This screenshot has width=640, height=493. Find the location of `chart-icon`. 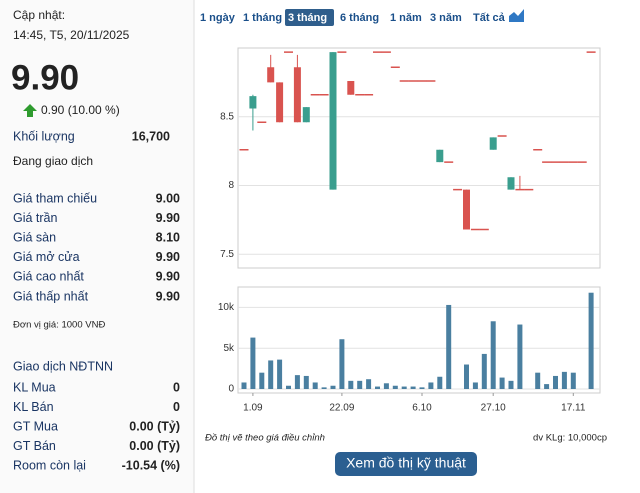

chart-icon is located at coordinates (516, 15).